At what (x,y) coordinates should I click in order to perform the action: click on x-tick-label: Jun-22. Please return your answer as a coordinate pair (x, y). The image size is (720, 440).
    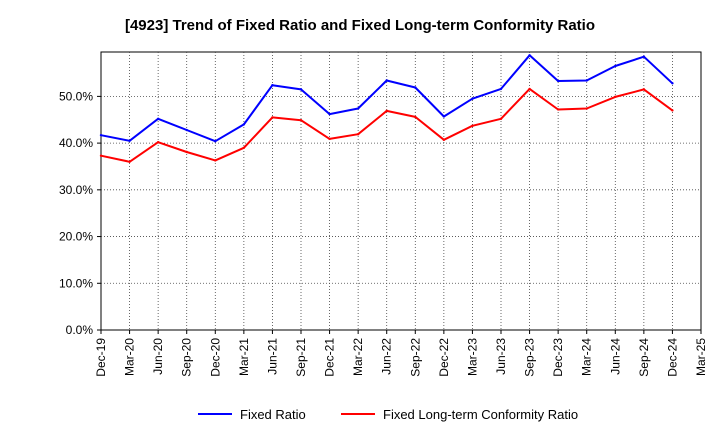
    Looking at the image, I should click on (387, 356).